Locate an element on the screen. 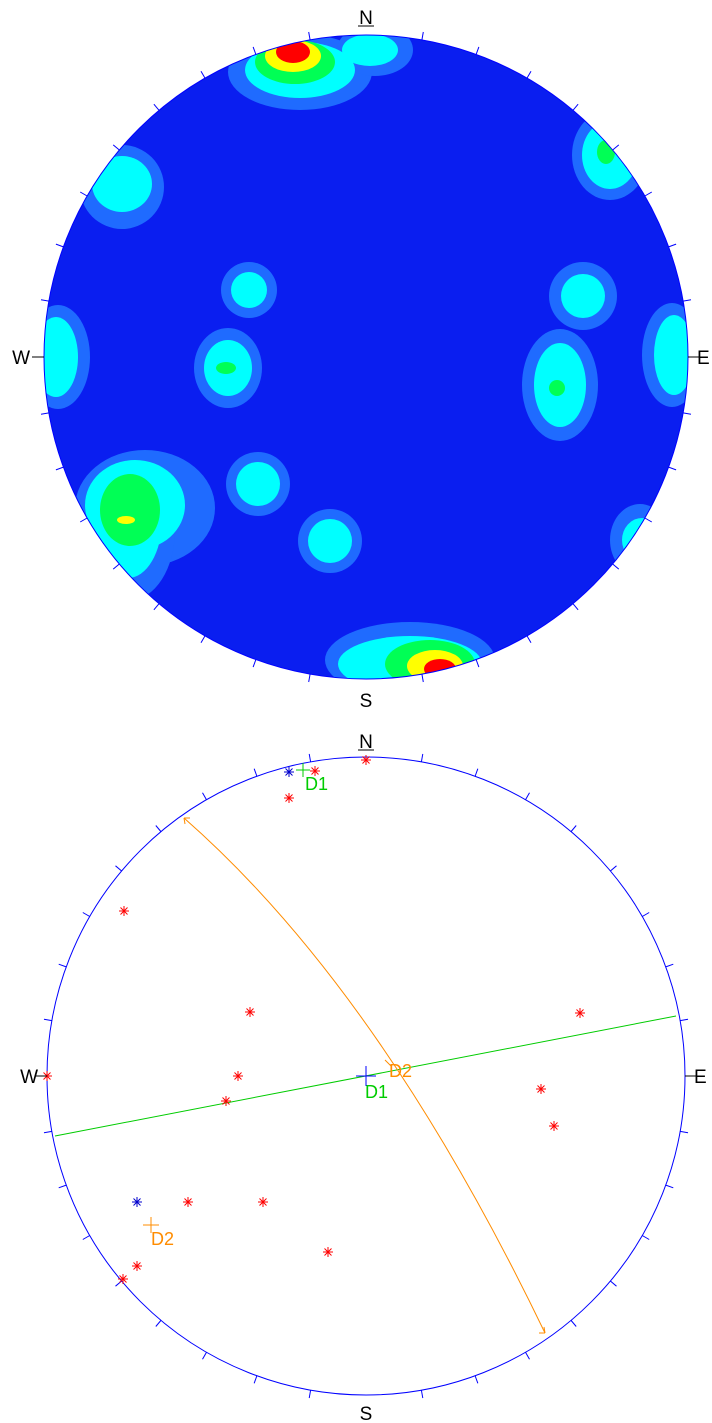 The width and height of the screenshot is (712, 1423). d1-pole-label: D1 is located at coordinates (316, 784).